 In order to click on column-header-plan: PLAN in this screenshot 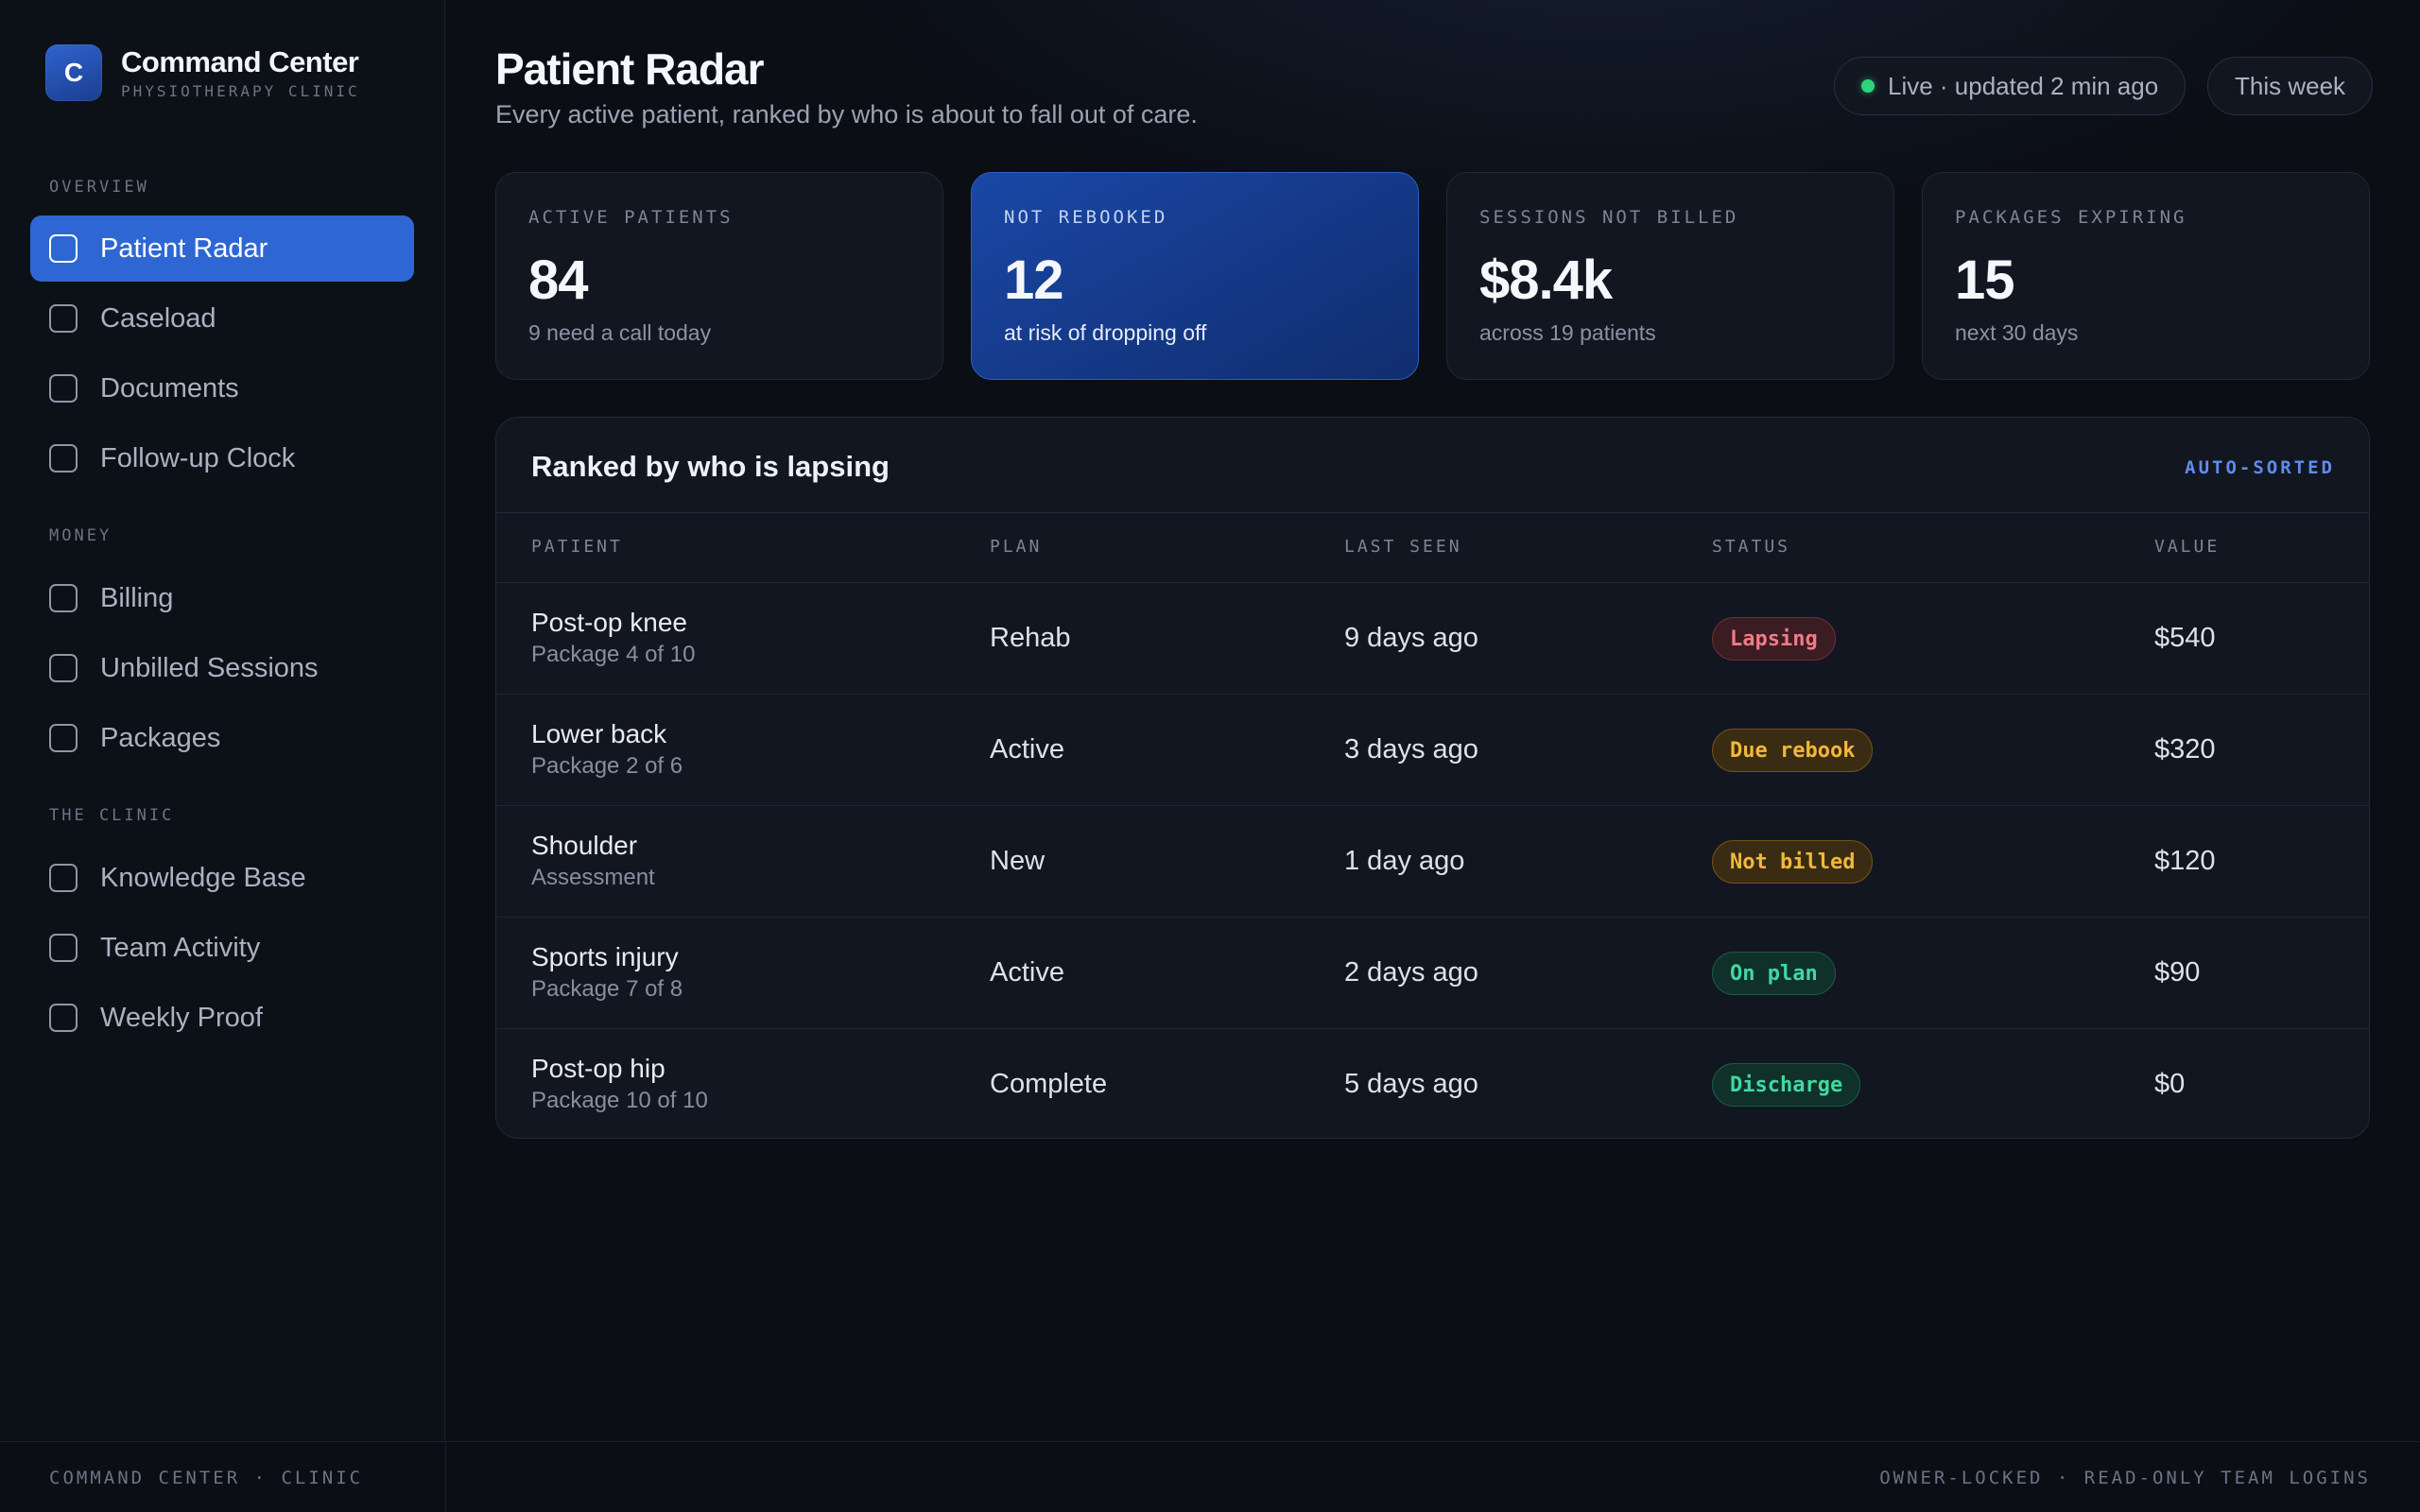, I will do `click(1016, 547)`.